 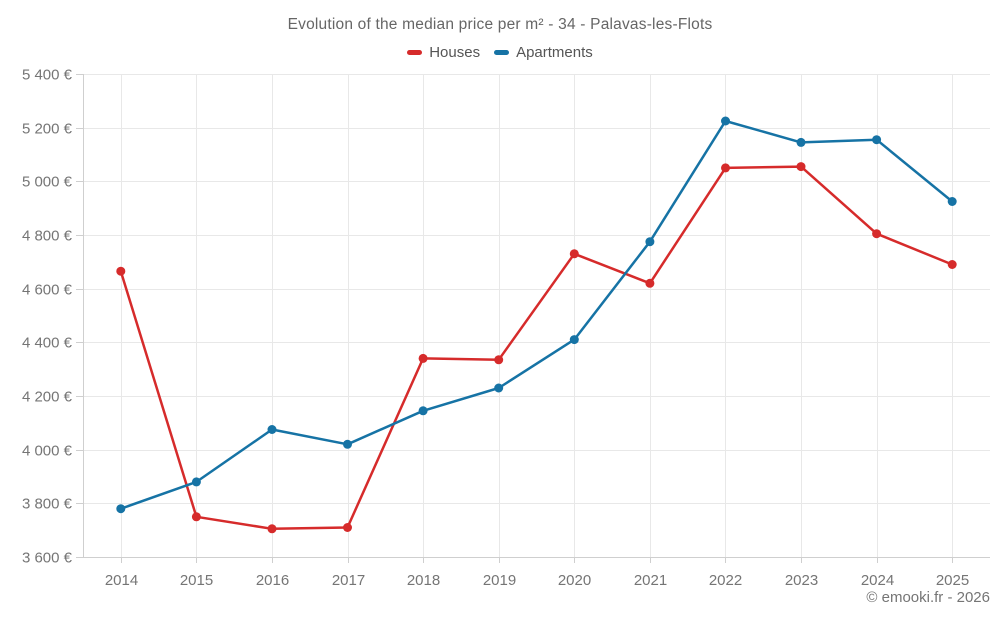 I want to click on apartments-point-2016, so click(x=272, y=429).